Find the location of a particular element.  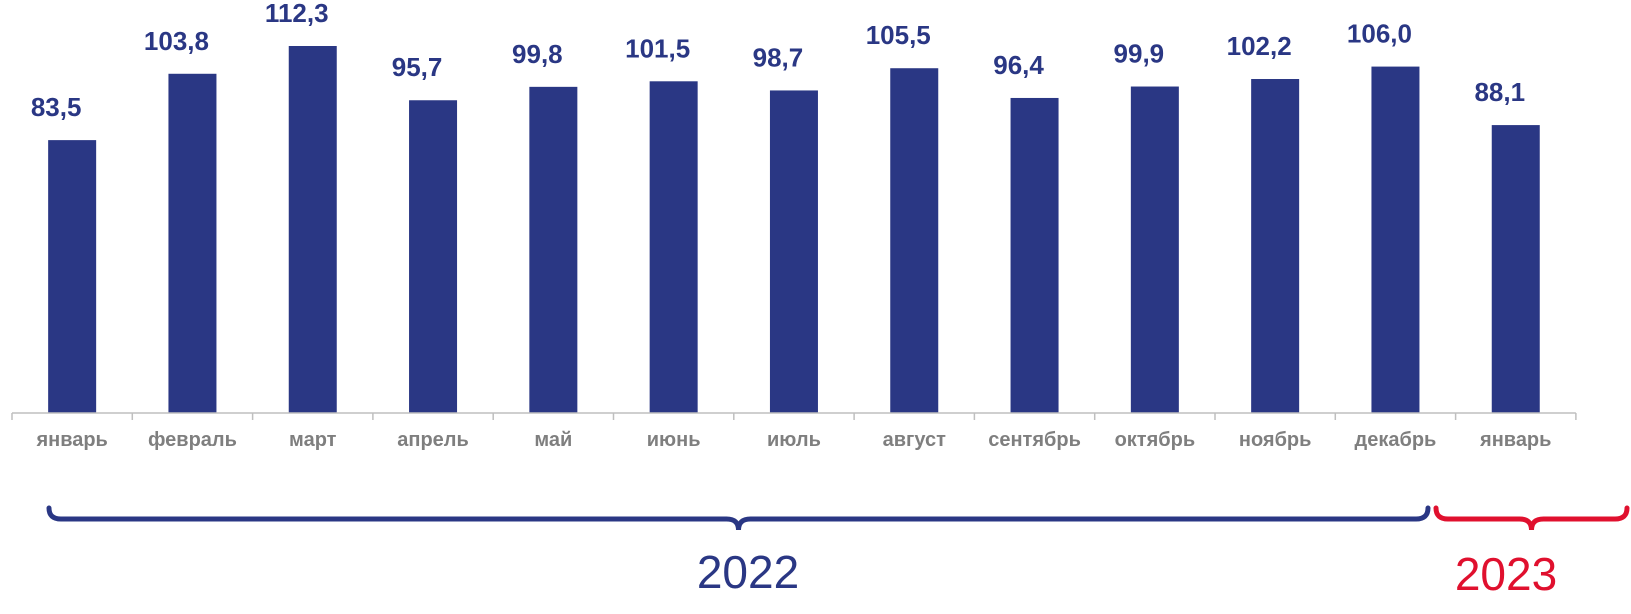

year-2022-label: 2022 is located at coordinates (748, 572).